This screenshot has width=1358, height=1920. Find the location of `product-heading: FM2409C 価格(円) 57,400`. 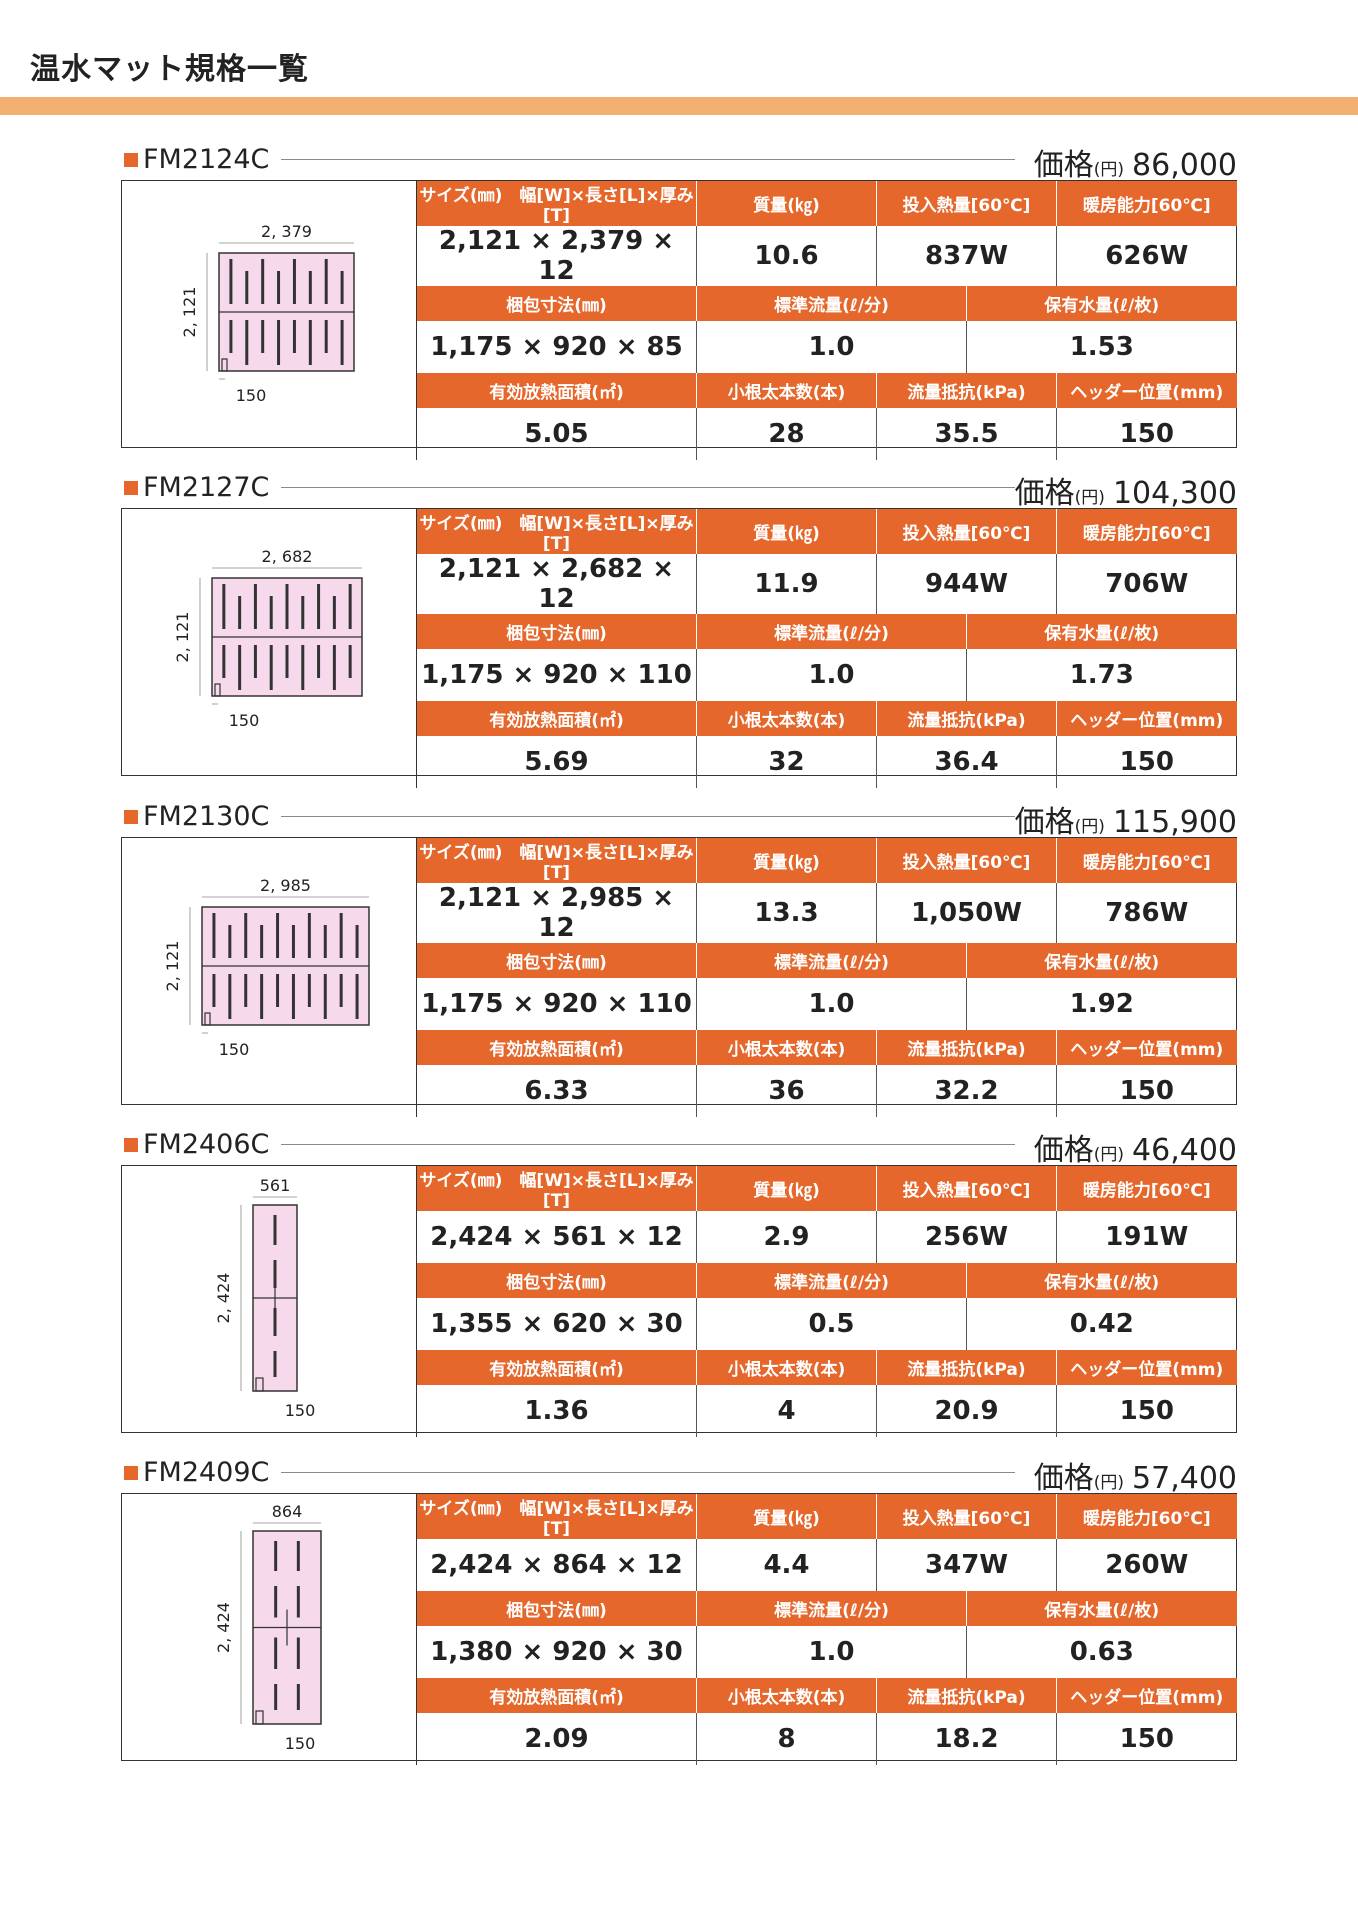

product-heading: FM2409C 価格(円) 57,400 is located at coordinates (679, 1474).